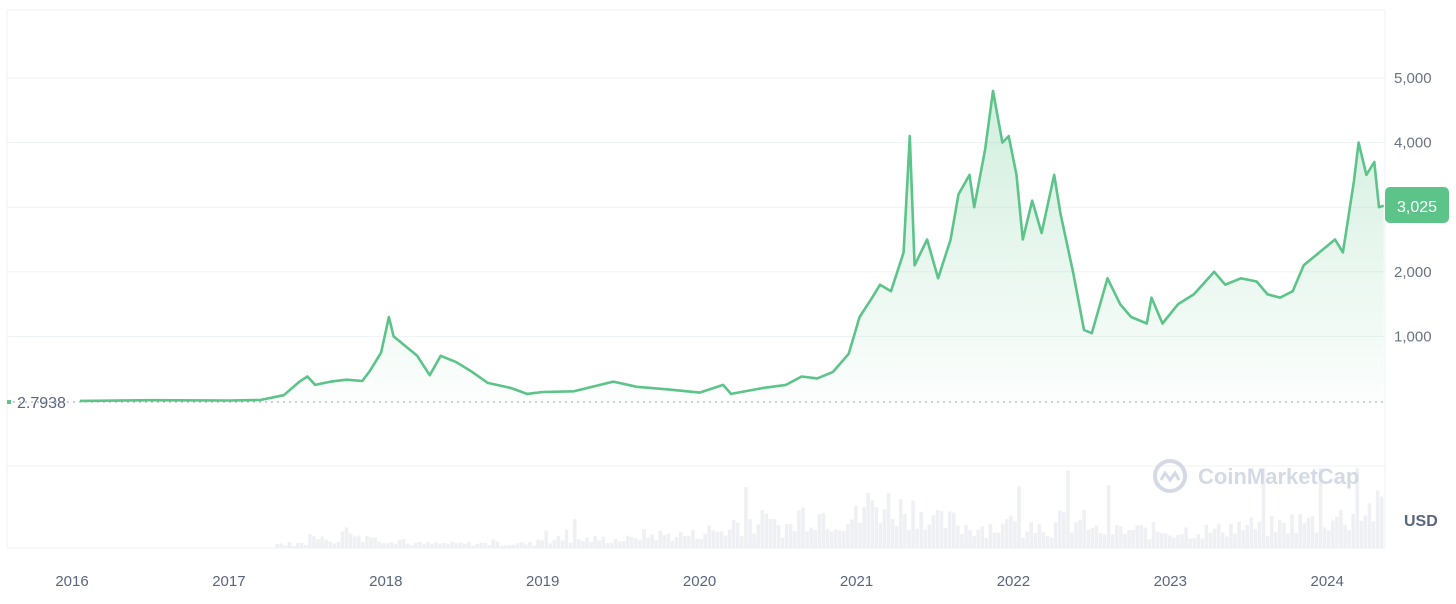 The image size is (1456, 604). What do you see at coordinates (1413, 143) in the screenshot?
I see `y-tick-label: 4,000` at bounding box center [1413, 143].